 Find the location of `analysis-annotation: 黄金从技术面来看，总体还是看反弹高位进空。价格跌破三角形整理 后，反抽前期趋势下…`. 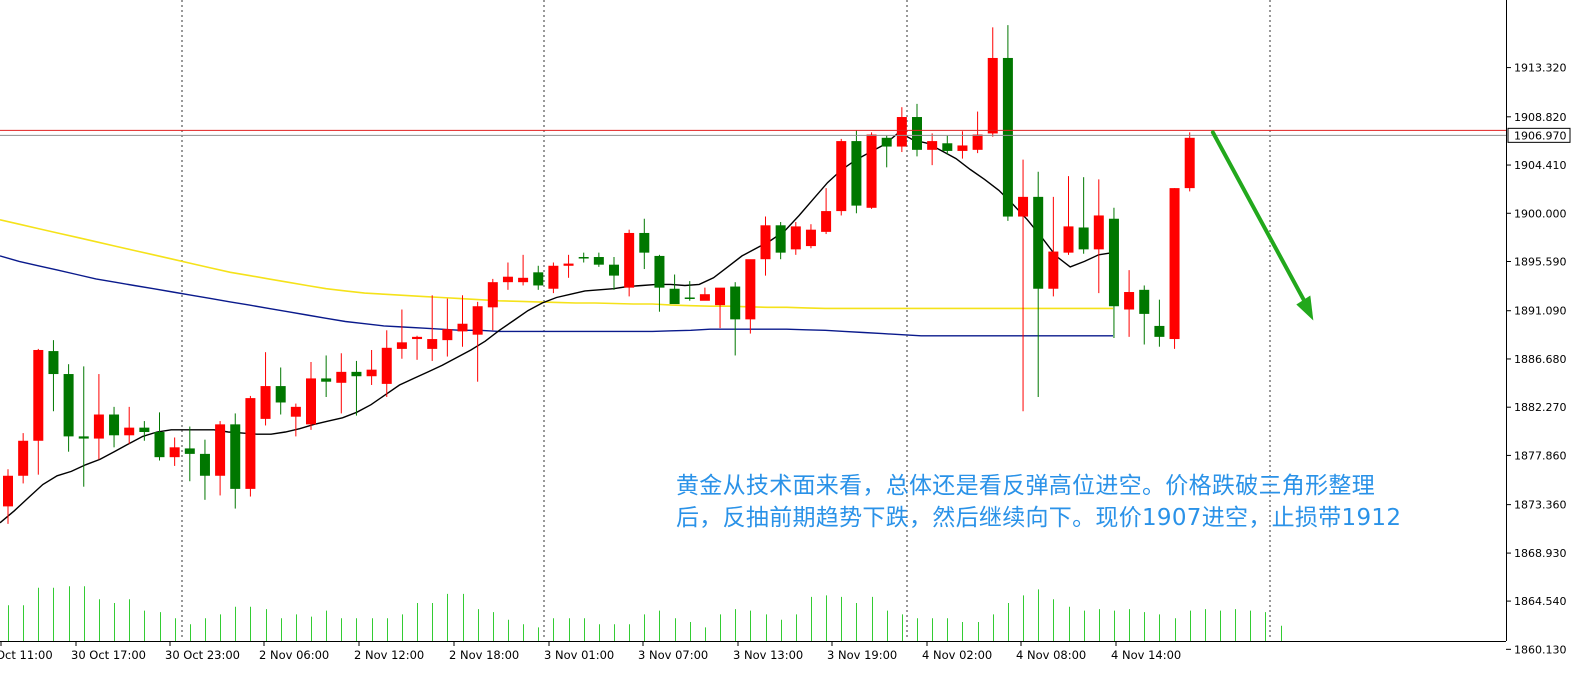

analysis-annotation: 黄金从技术面来看，总体还是看反弹高位进空。价格跌破三角形整理 后，反抽前期趋势下… is located at coordinates (1076, 502).